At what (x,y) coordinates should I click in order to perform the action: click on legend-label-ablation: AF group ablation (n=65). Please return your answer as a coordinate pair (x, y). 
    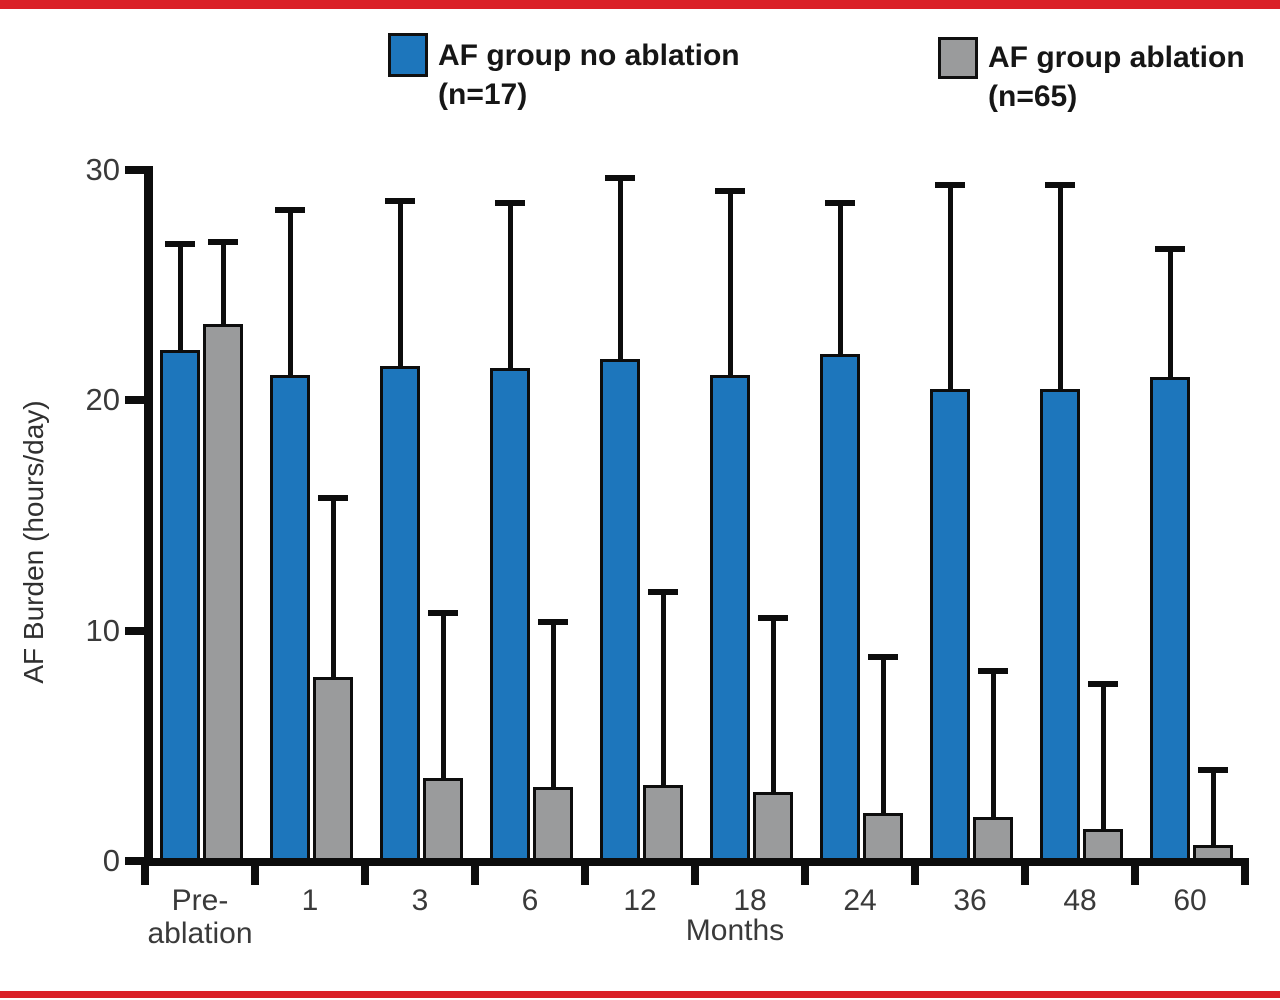
    Looking at the image, I should click on (1116, 77).